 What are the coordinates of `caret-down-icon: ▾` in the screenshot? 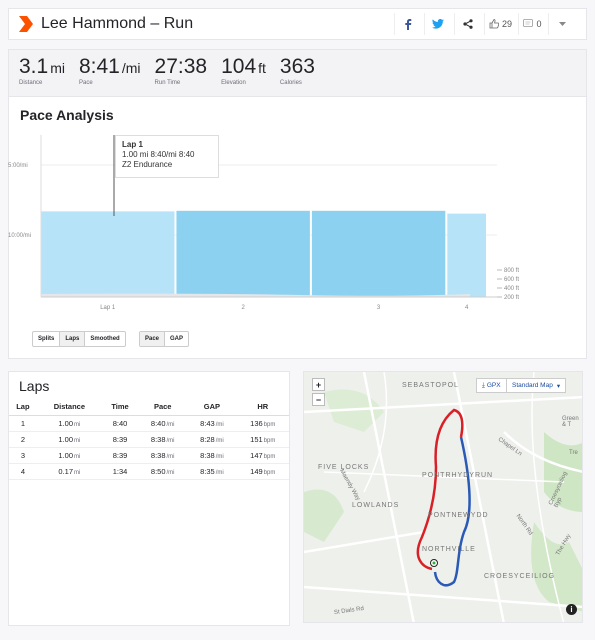 It's located at (558, 386).